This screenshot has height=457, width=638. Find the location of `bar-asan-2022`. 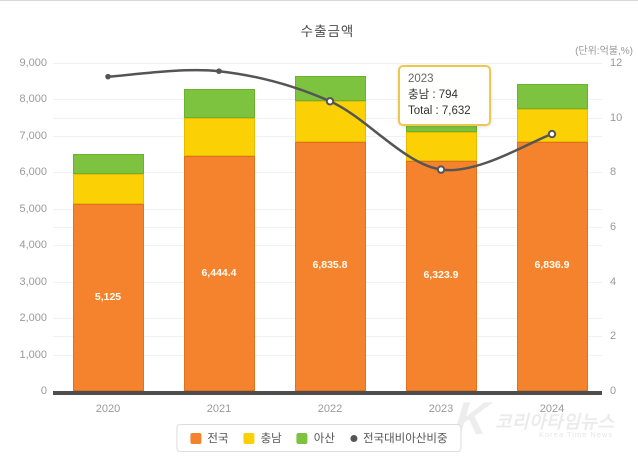

bar-asan-2022 is located at coordinates (330, 88).